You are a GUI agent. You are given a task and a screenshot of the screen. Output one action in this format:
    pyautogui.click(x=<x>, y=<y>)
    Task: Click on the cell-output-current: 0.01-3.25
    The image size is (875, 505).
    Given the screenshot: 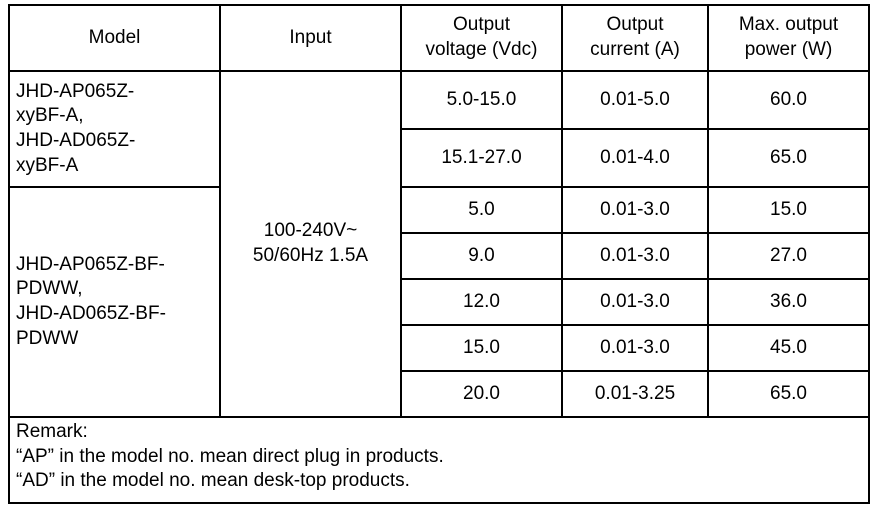 What is the action you would take?
    pyautogui.click(x=635, y=394)
    